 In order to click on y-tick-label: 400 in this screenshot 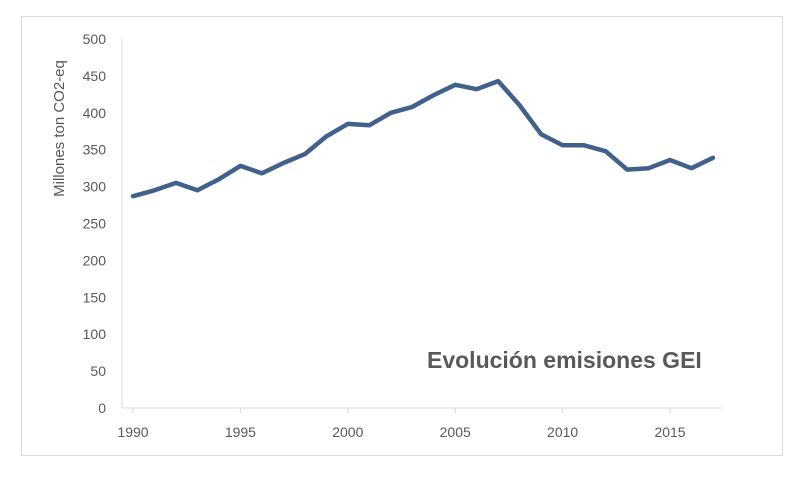, I will do `click(95, 113)`.